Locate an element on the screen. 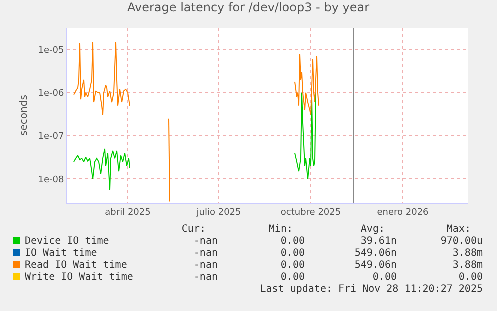  y-tick-label: 1e-07 is located at coordinates (51, 137).